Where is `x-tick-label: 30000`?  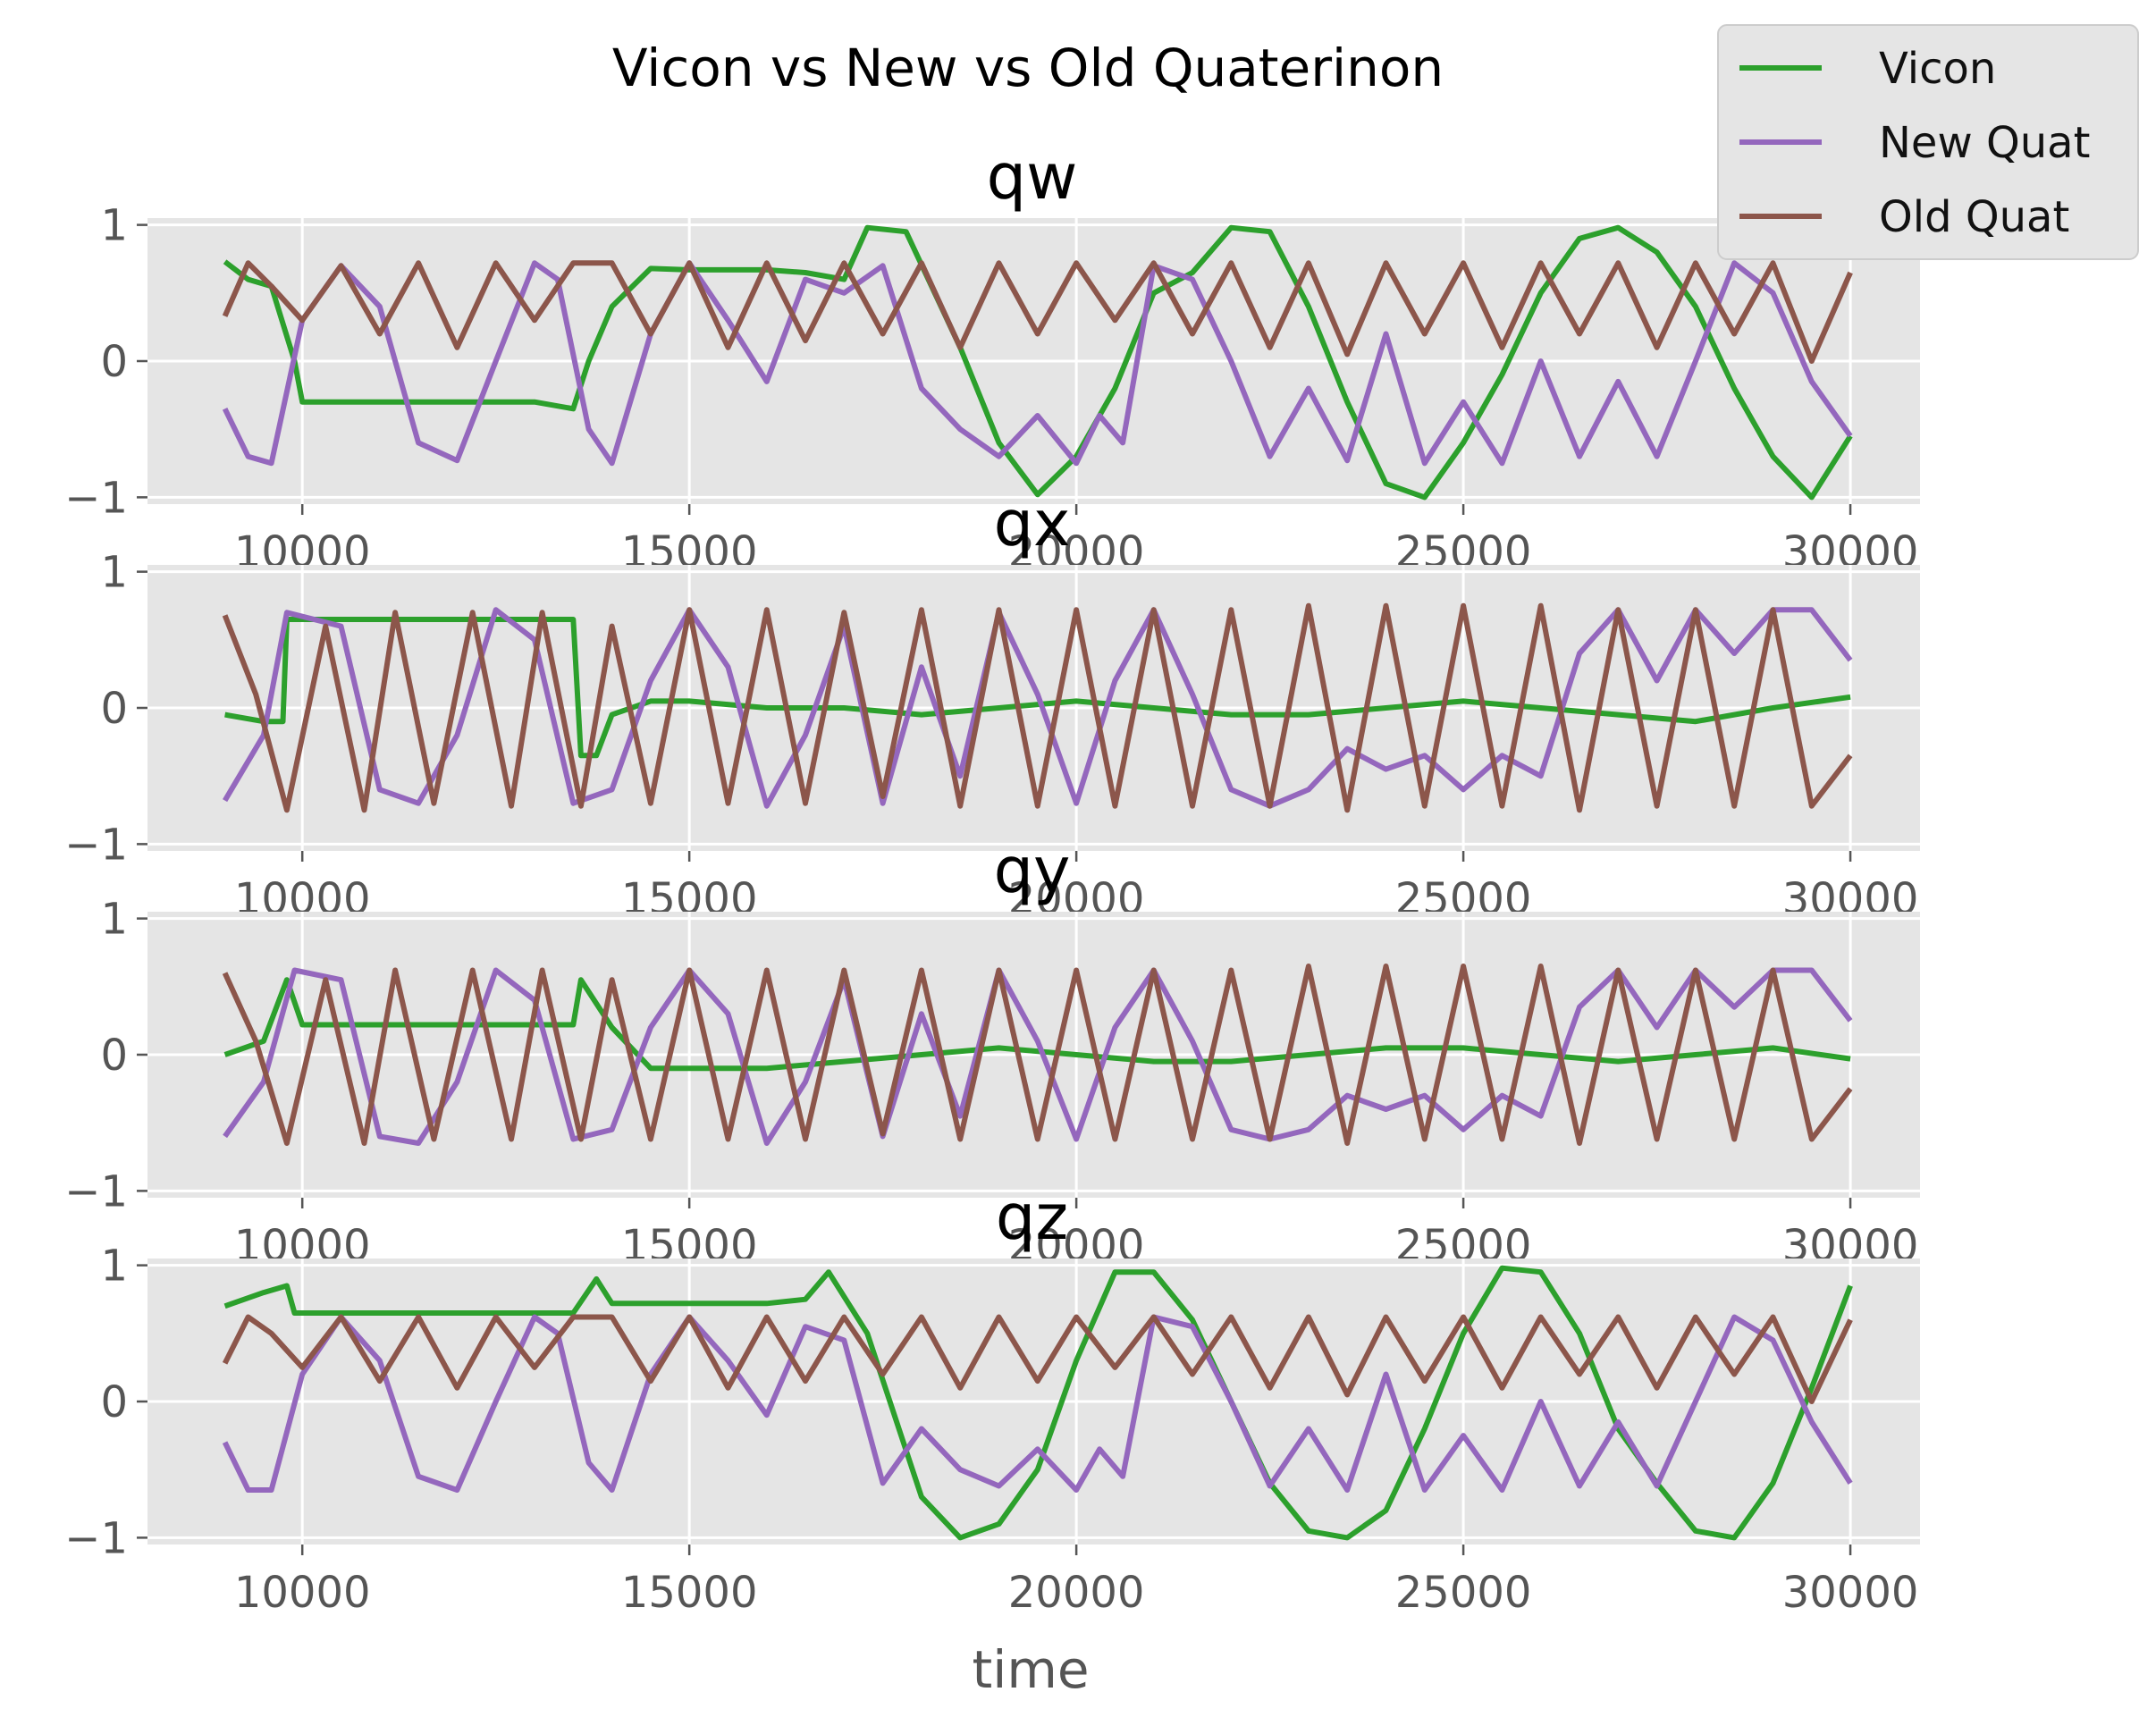 x-tick-label: 30000 is located at coordinates (1851, 1593).